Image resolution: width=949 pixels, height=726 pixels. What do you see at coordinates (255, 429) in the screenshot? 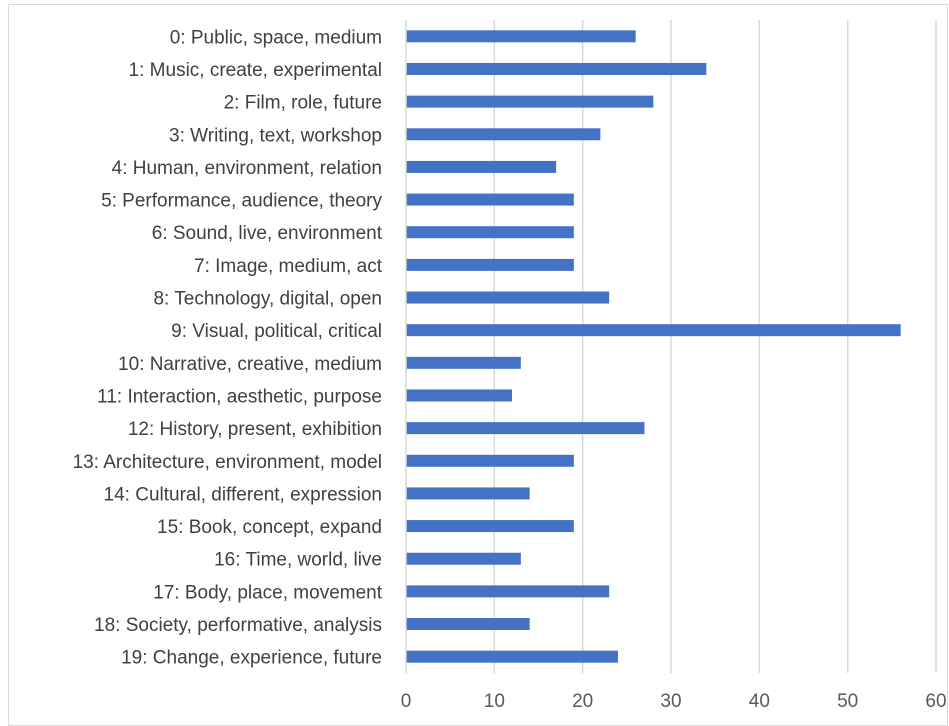
I see `category-label: 12: History, present, exhibition` at bounding box center [255, 429].